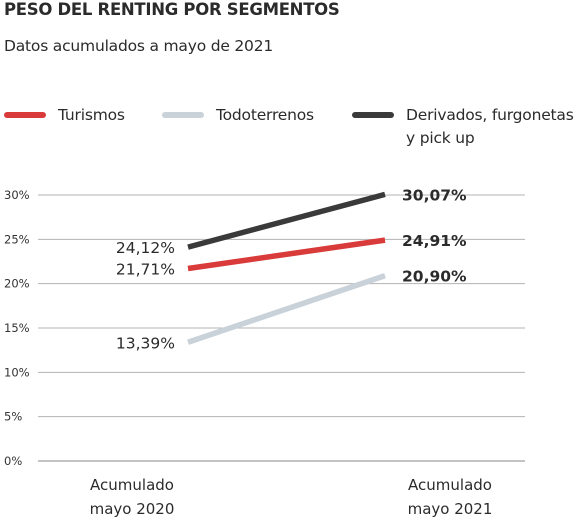 This screenshot has width=575, height=520. Describe the element at coordinates (145, 343) in the screenshot. I see `data-label-start: 13,39%` at that location.